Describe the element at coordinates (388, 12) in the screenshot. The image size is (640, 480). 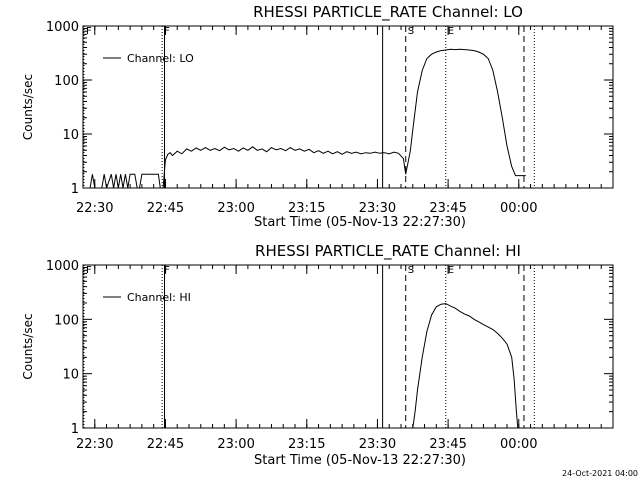
I see `chart-title: RHESSI PARTICLE_RATE Channel: LO` at that location.